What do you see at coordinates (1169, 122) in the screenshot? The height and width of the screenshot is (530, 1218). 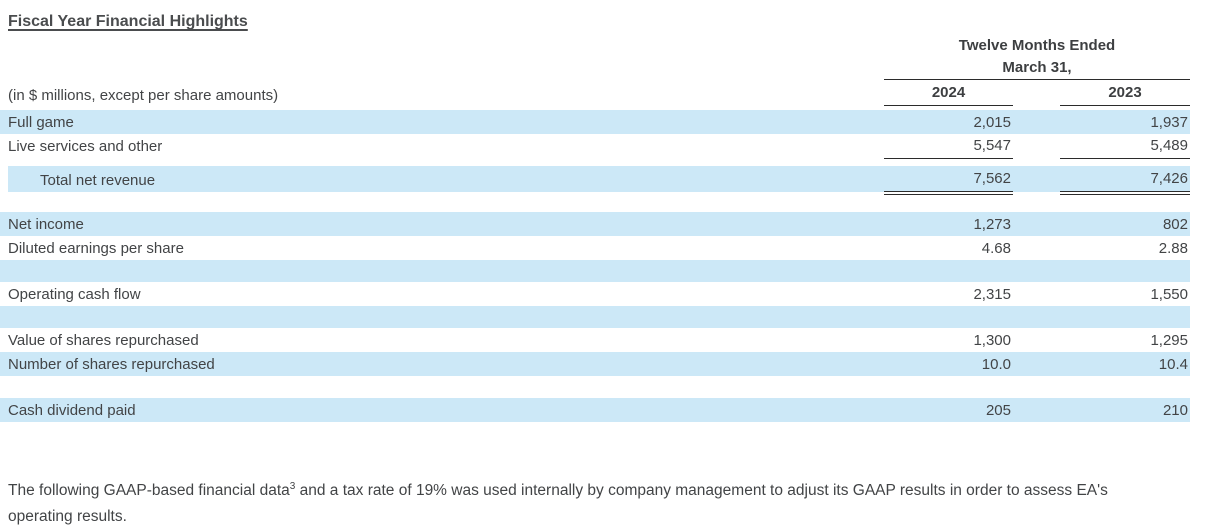 I see `value-2023: 1,937` at bounding box center [1169, 122].